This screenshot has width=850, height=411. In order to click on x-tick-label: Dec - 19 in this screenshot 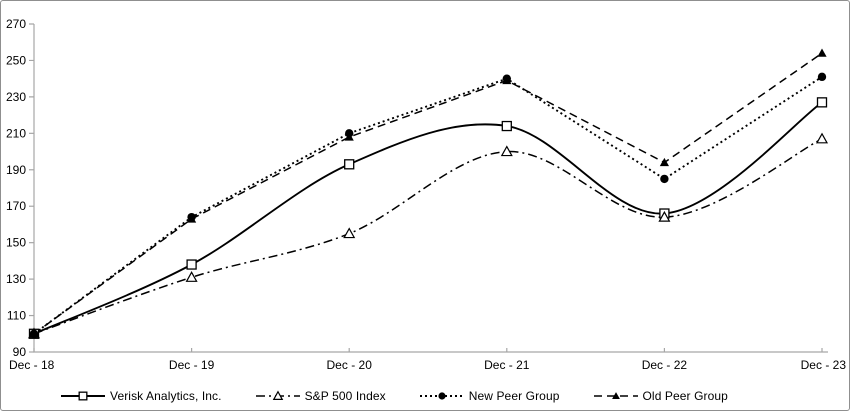, I will do `click(192, 365)`.